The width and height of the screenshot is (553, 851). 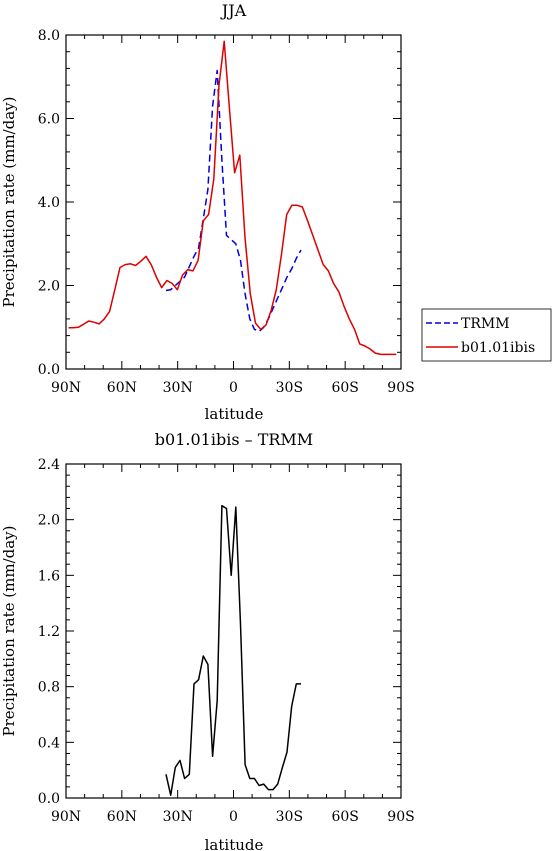 I want to click on y-tick-label: 4.0, so click(x=49, y=203).